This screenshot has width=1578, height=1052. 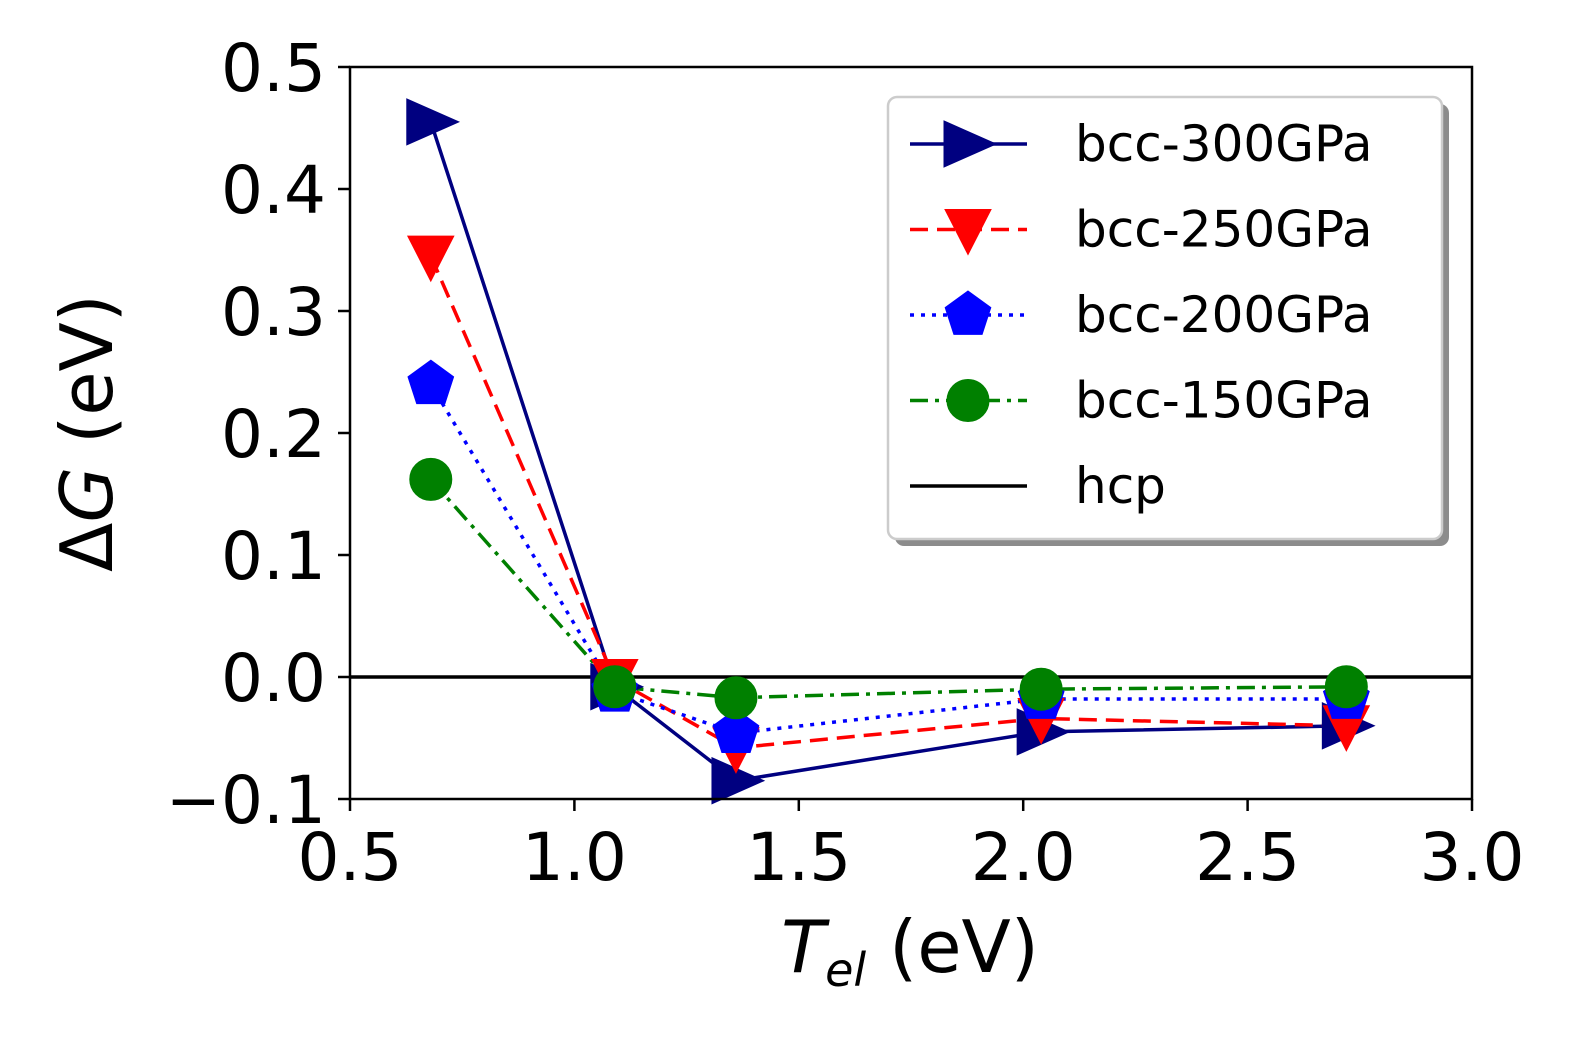 What do you see at coordinates (273, 312) in the screenshot?
I see `y-tick-label: 0.3` at bounding box center [273, 312].